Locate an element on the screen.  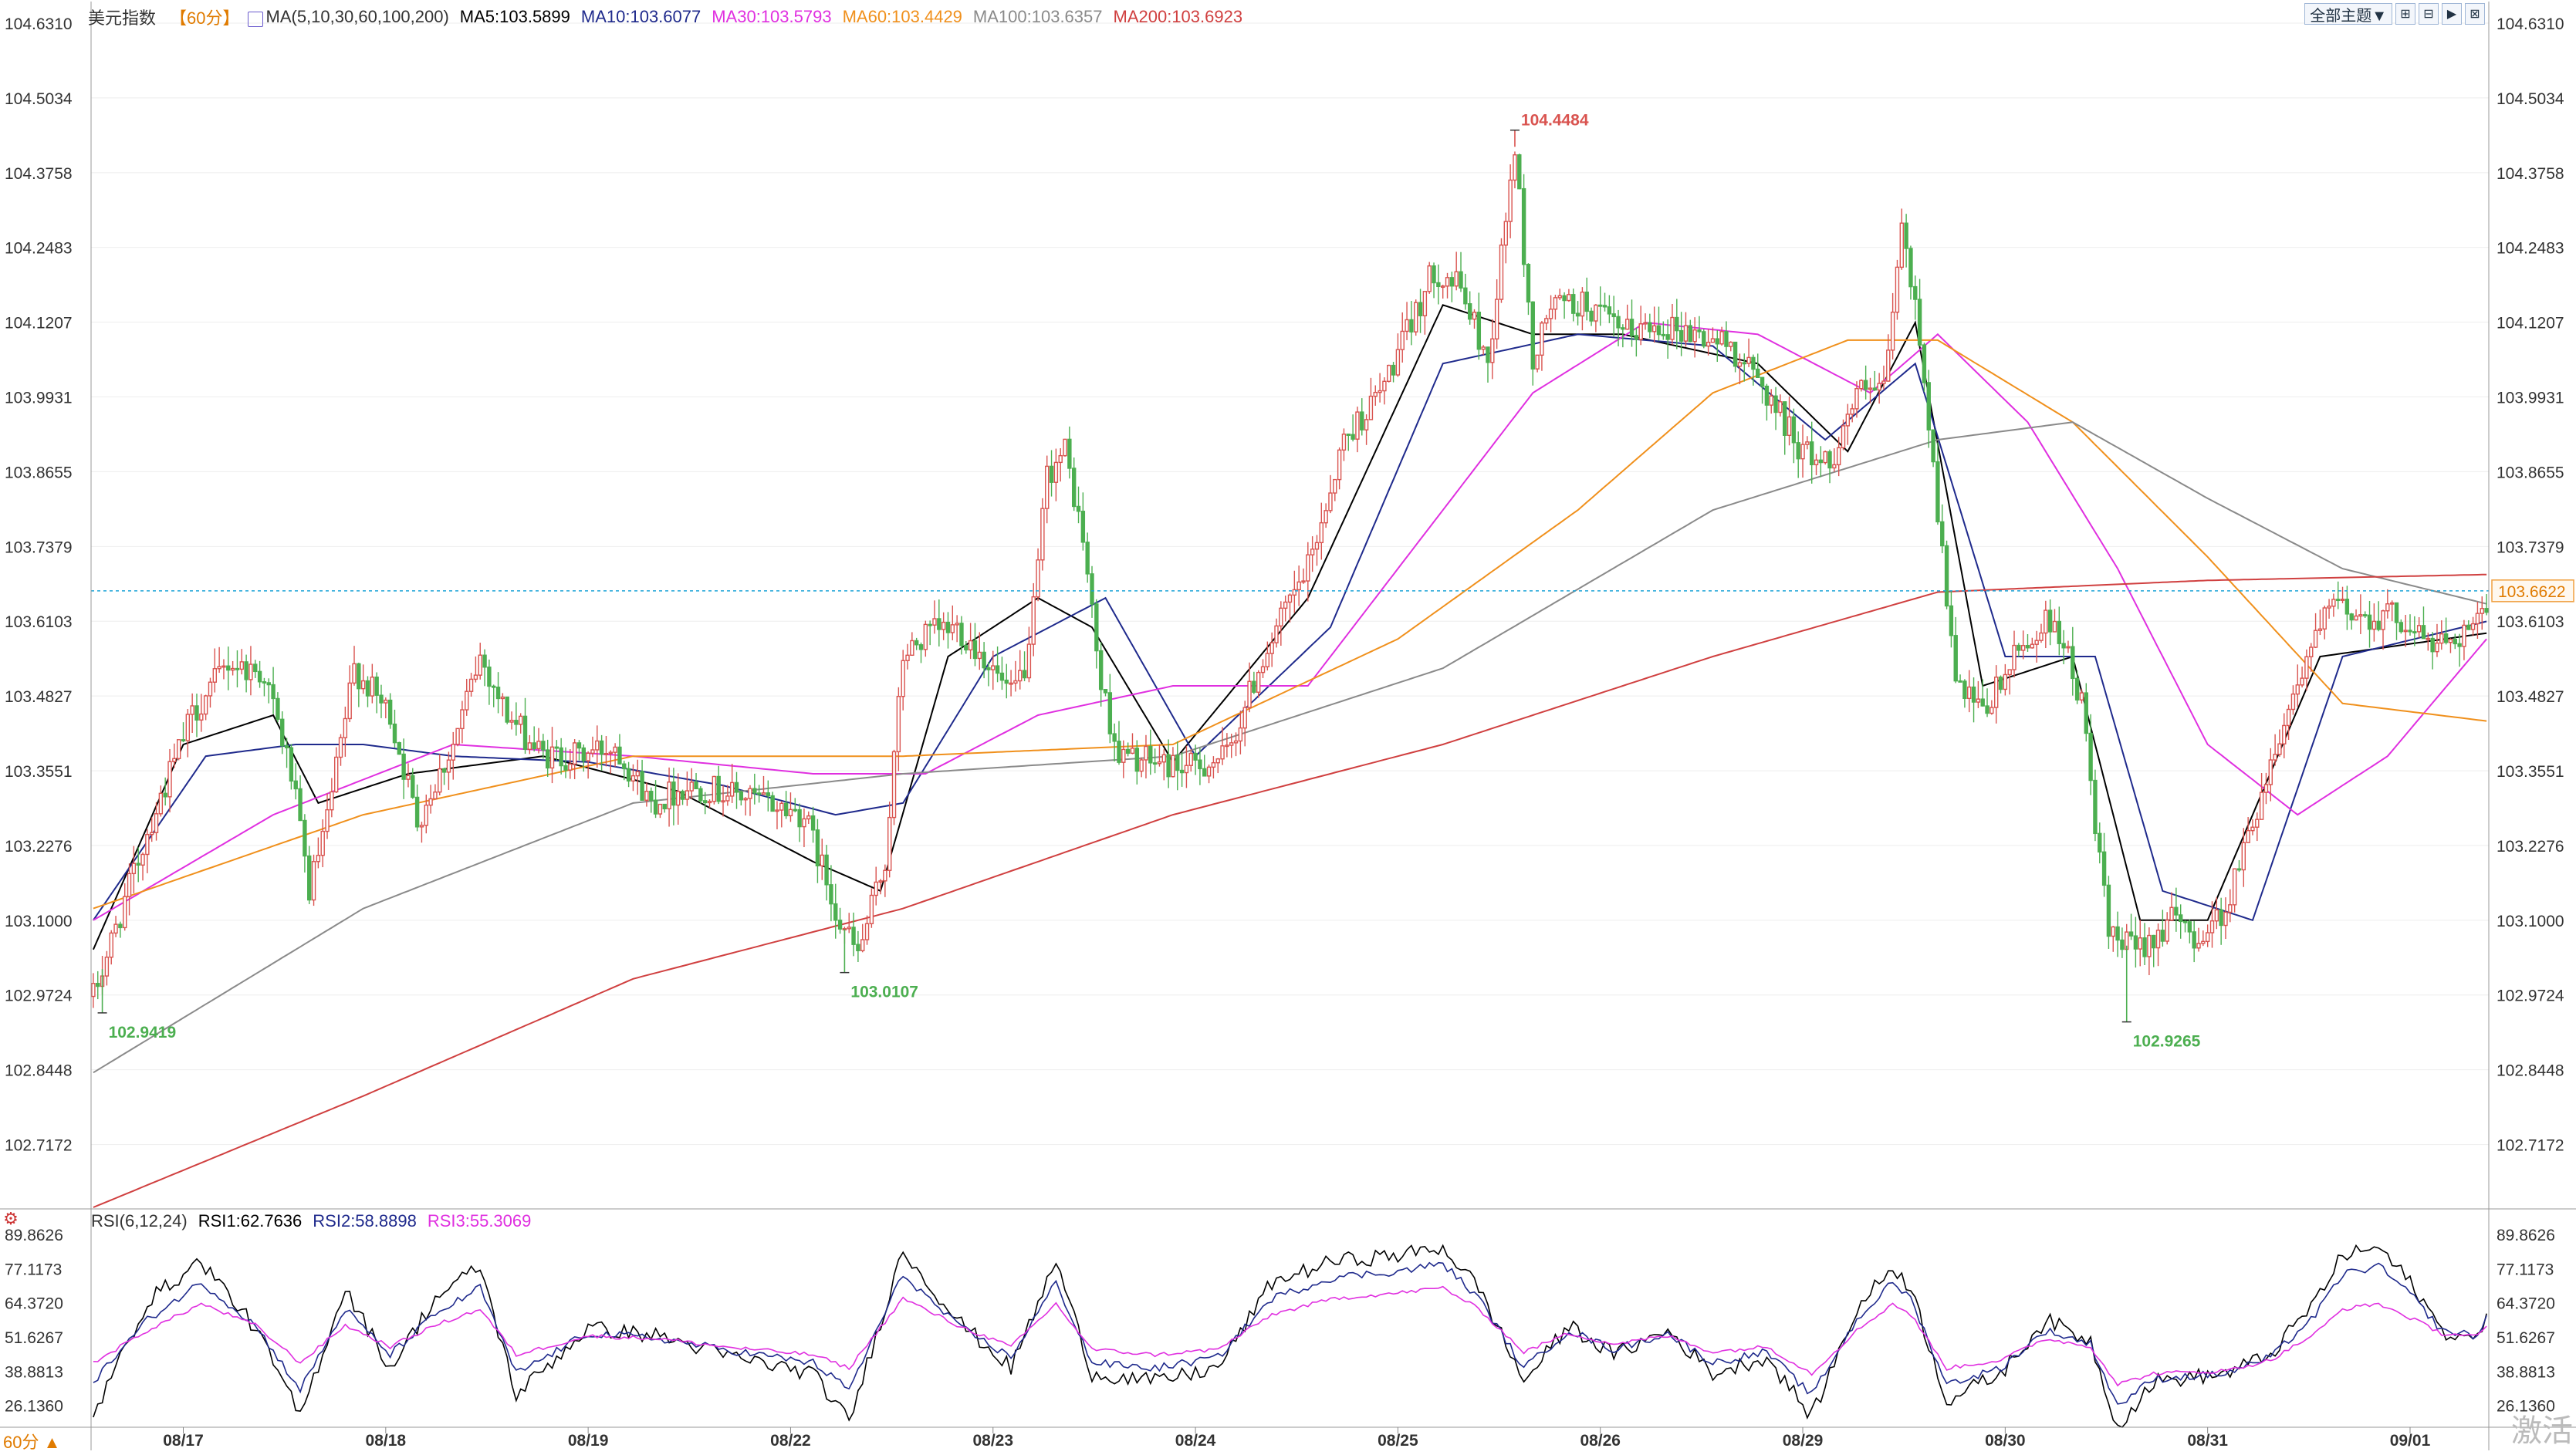
chart-toolbar: 全部主题▼ ⊞ ⊟ ▶ ⊠ is located at coordinates (2394, 14).